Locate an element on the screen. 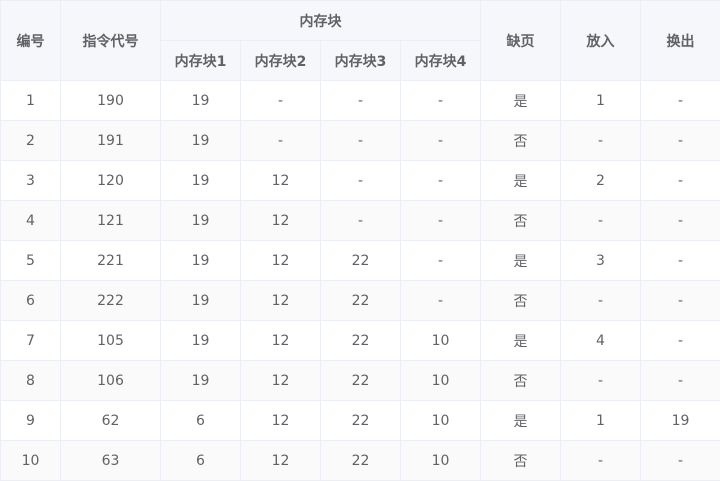 The image size is (720, 481). cell-id: 1 is located at coordinates (31, 101).